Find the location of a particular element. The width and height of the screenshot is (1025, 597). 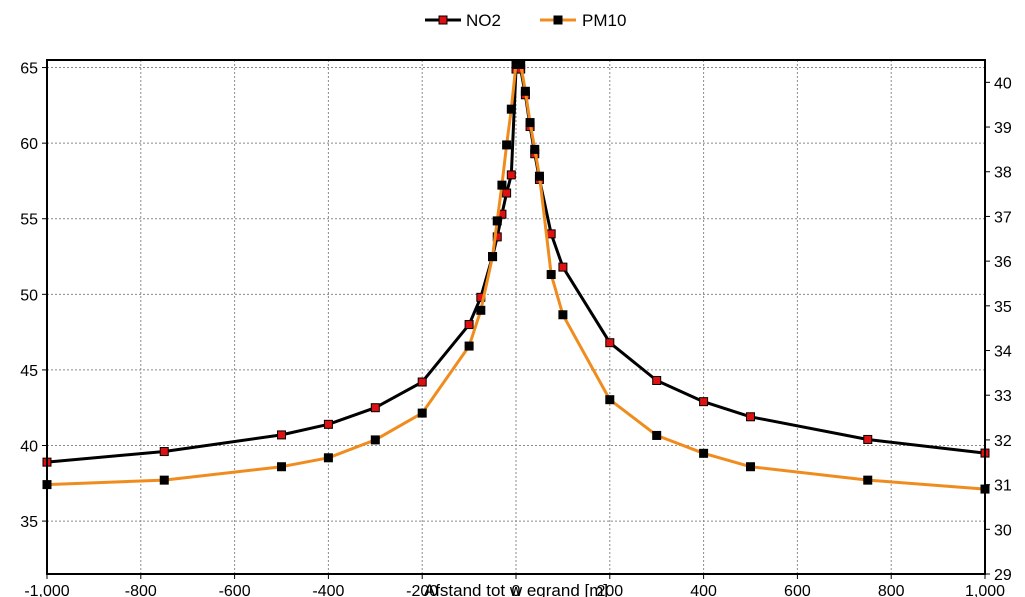

y-right-tick-label: 32 is located at coordinates (1003, 441).